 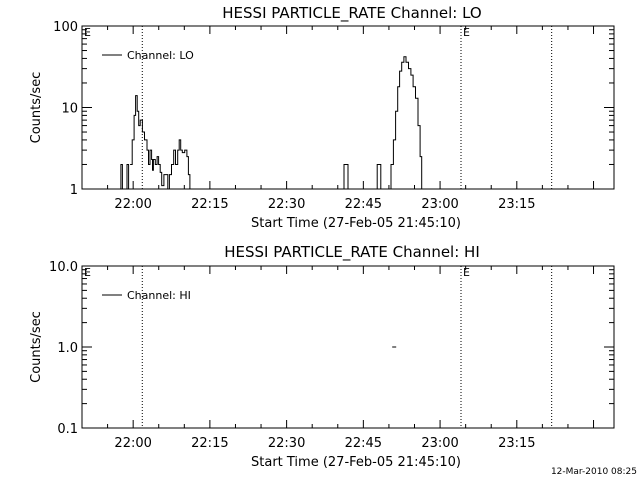 What do you see at coordinates (160, 55) in the screenshot?
I see `legend-label: Channel: LO` at bounding box center [160, 55].